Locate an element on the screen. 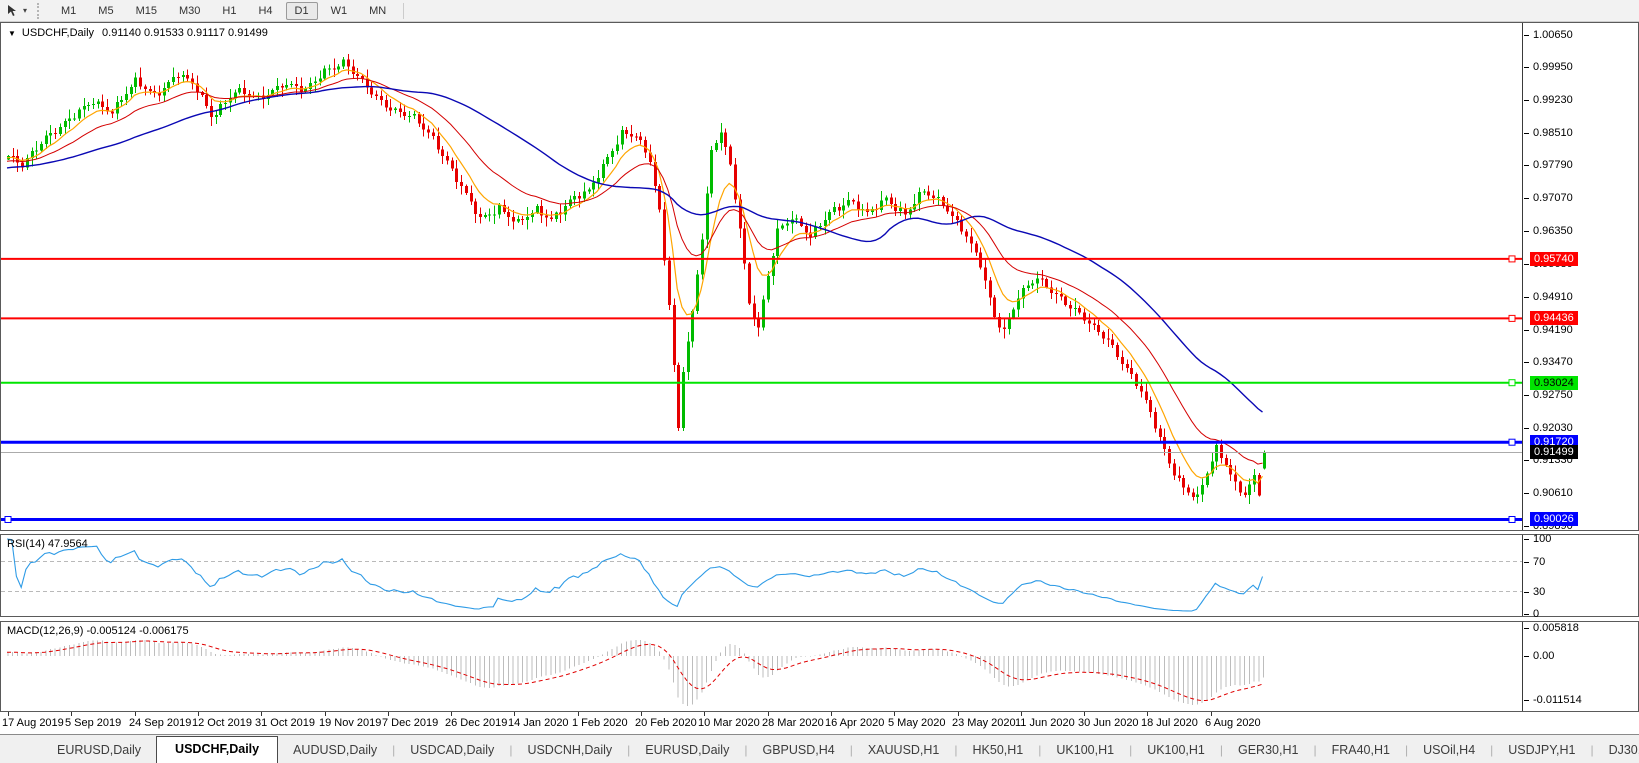 The image size is (1639, 763). chart-tab-usoil-13: USOil,H4 is located at coordinates (1449, 750).